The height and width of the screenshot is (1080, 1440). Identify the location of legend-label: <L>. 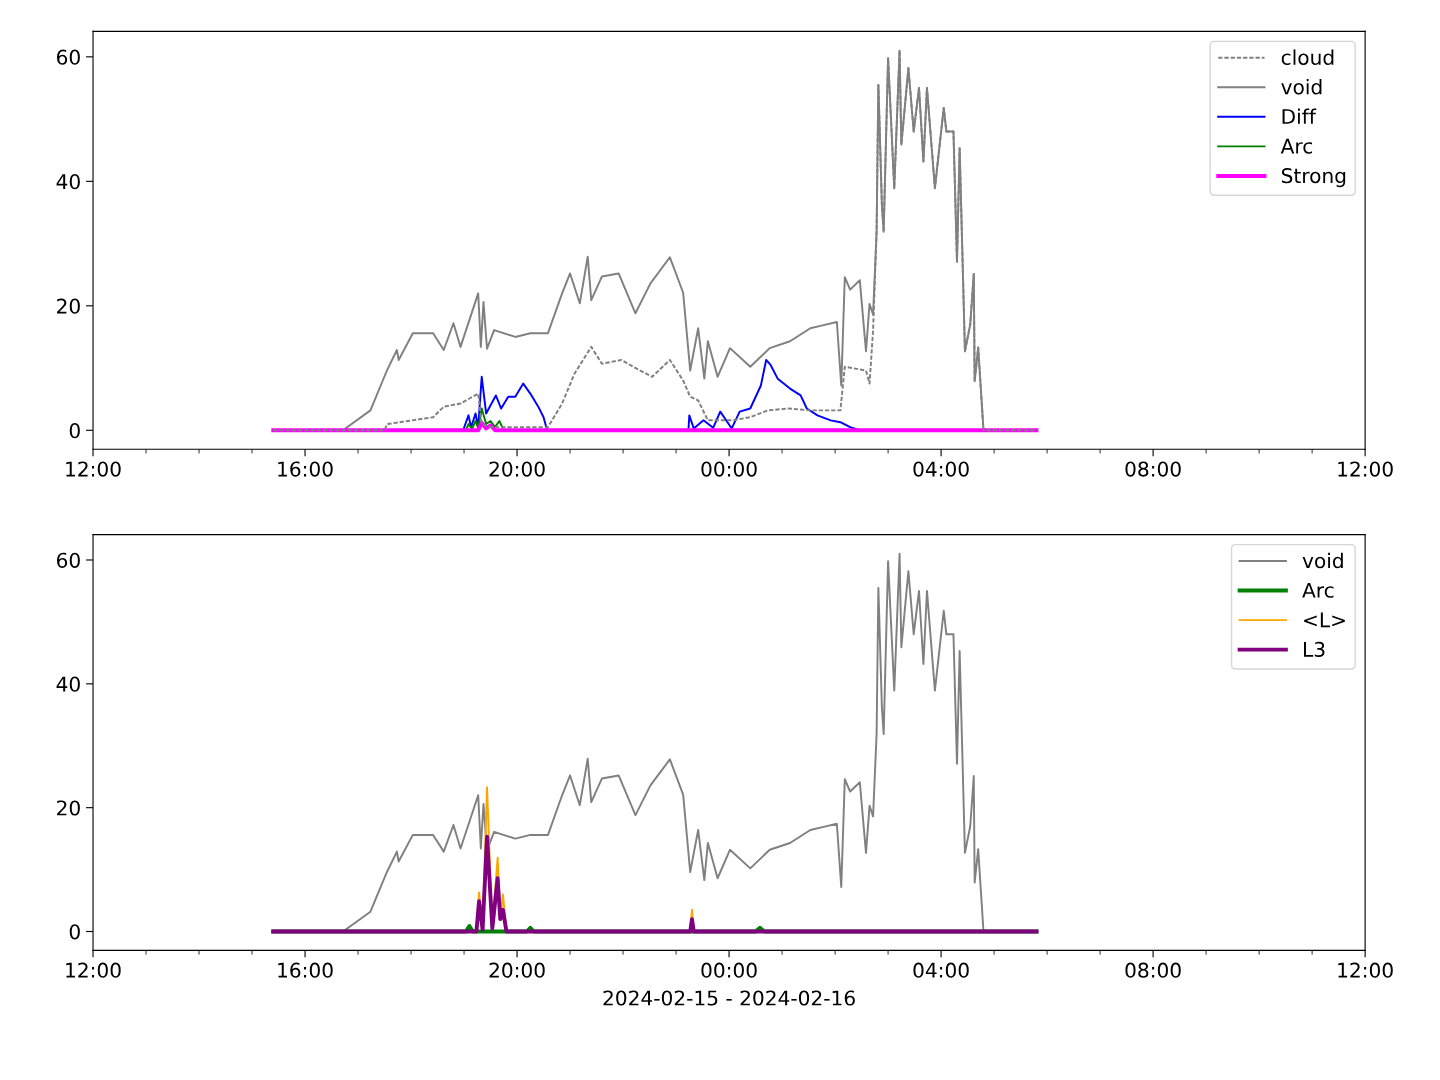
(1324, 620).